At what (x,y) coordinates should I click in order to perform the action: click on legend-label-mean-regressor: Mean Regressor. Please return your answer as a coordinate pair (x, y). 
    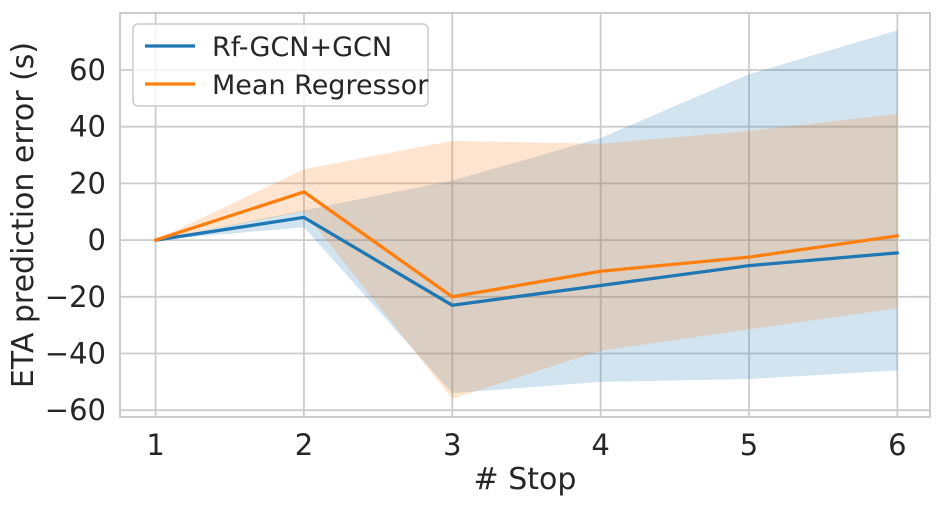
    Looking at the image, I should click on (320, 85).